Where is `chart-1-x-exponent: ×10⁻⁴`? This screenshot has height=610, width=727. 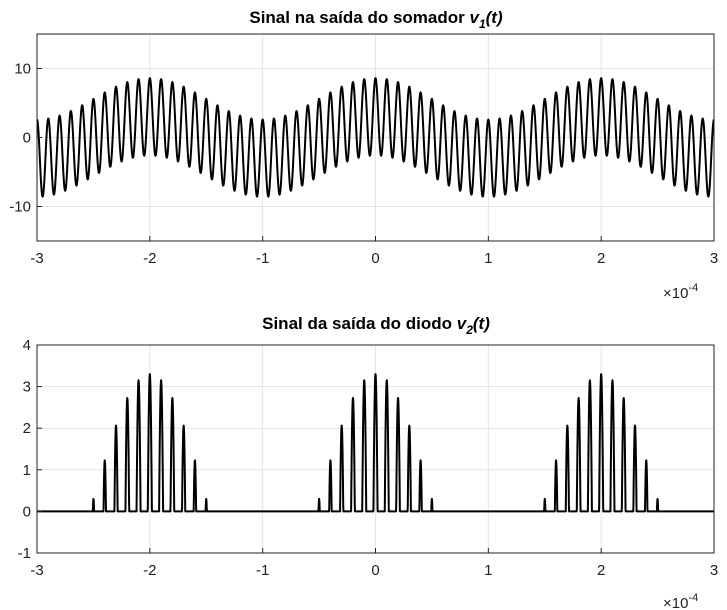 chart-1-x-exponent: ×10⁻⁴ is located at coordinates (680, 292).